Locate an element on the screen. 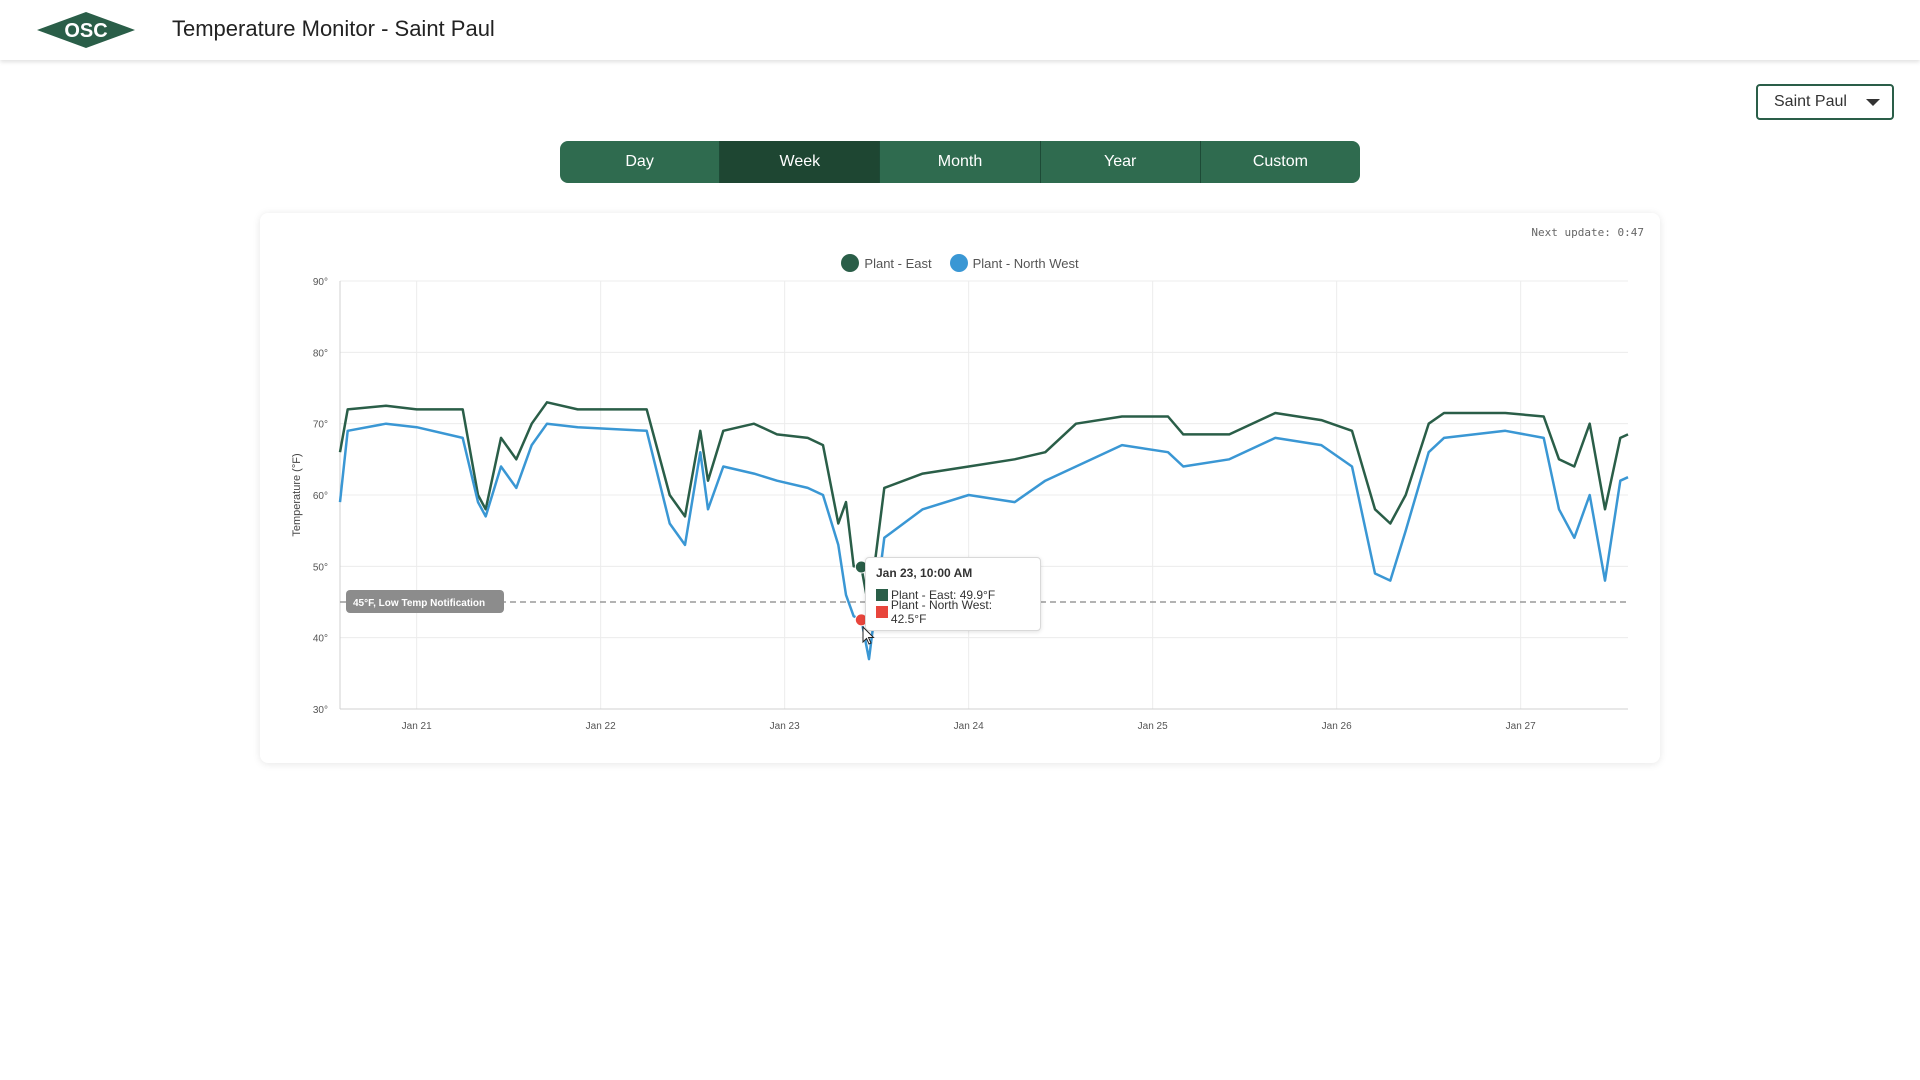  tooltip-row-north-west: Plant - North West: 42.5°F is located at coordinates (953, 612).